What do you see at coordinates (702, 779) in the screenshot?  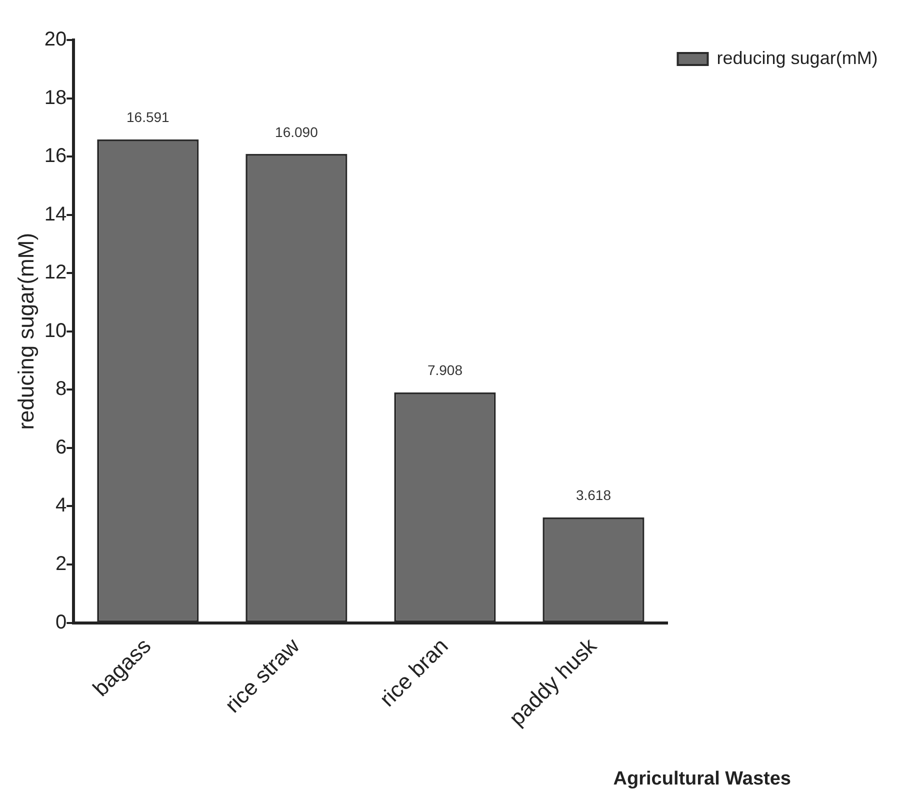 I see `x-axis-title: Agricultural Wastes` at bounding box center [702, 779].